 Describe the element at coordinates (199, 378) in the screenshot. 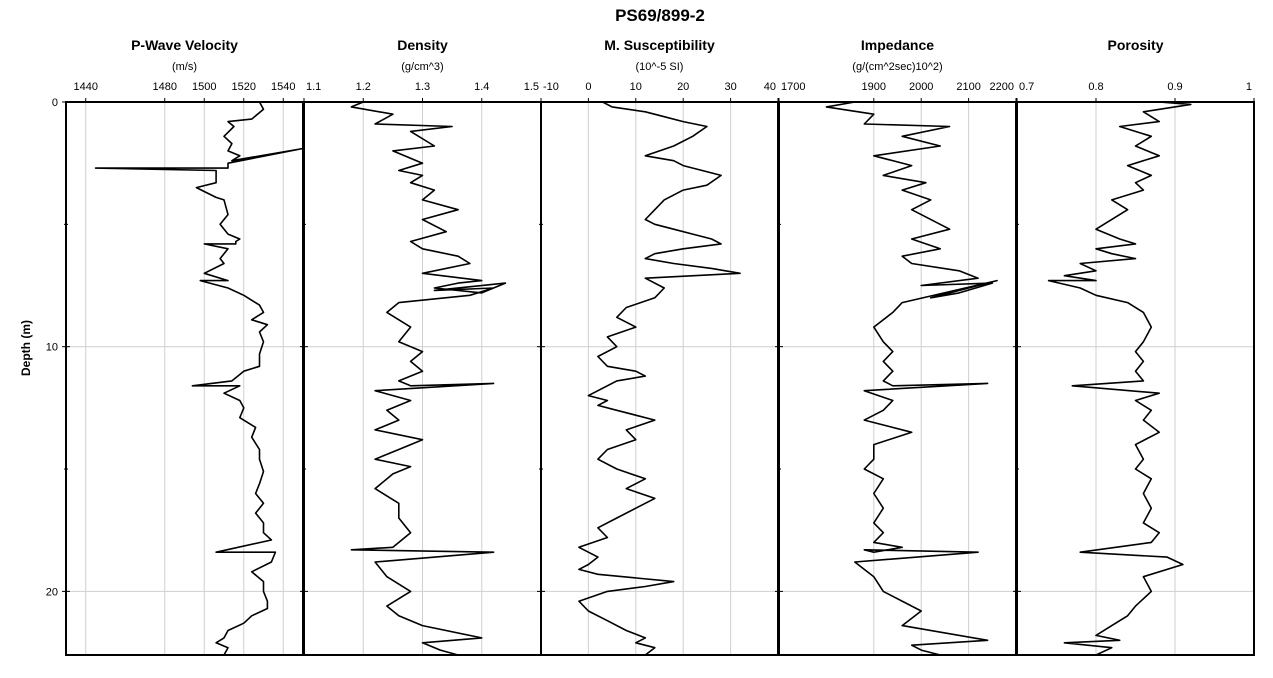

I see `trace-p-wave-velocity` at that location.